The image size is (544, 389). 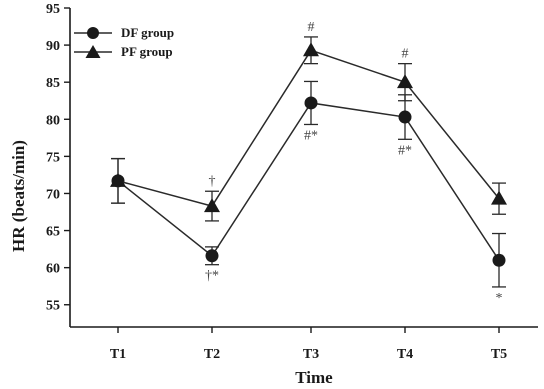 I want to click on y-axis: 55 60 65 70 75 80 85 90 95, so click(x=58, y=158).